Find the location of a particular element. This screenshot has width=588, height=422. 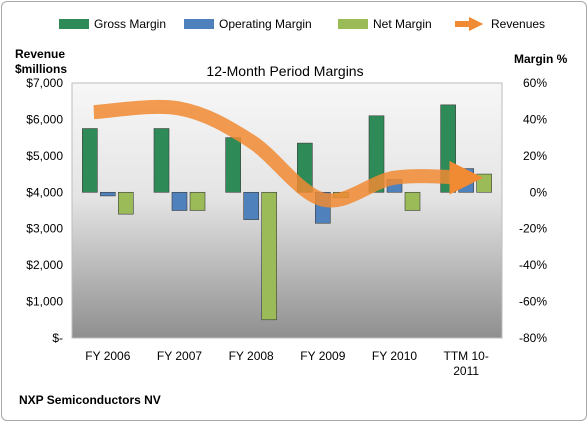

legend-swatch-gross-margin is located at coordinates (74, 24).